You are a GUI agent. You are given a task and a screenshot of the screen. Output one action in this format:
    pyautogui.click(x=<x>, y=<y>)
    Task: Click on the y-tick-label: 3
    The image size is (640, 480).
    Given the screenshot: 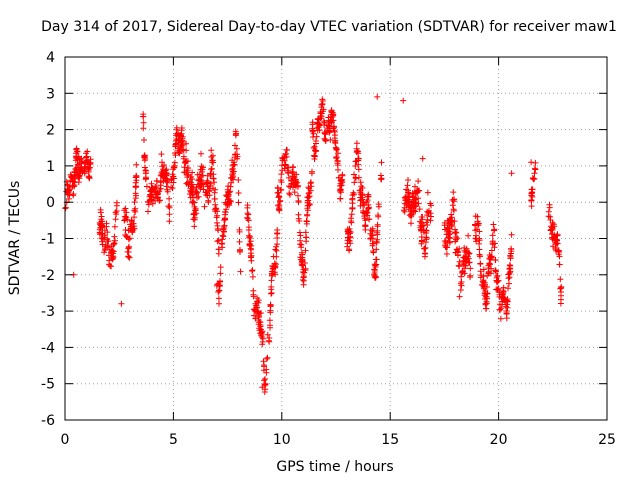 What is the action you would take?
    pyautogui.click(x=50, y=94)
    